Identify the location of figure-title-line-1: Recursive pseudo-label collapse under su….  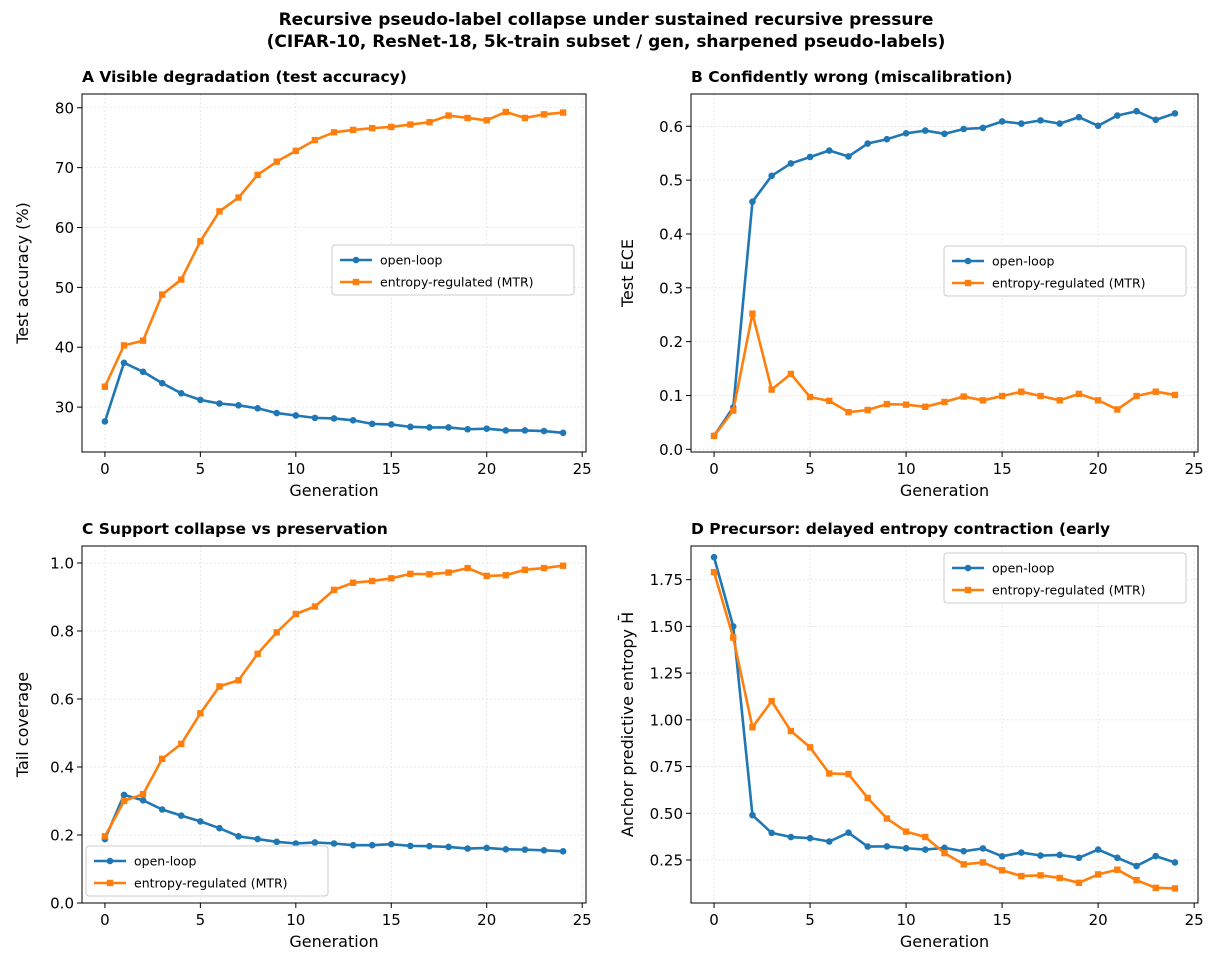
(606, 20).